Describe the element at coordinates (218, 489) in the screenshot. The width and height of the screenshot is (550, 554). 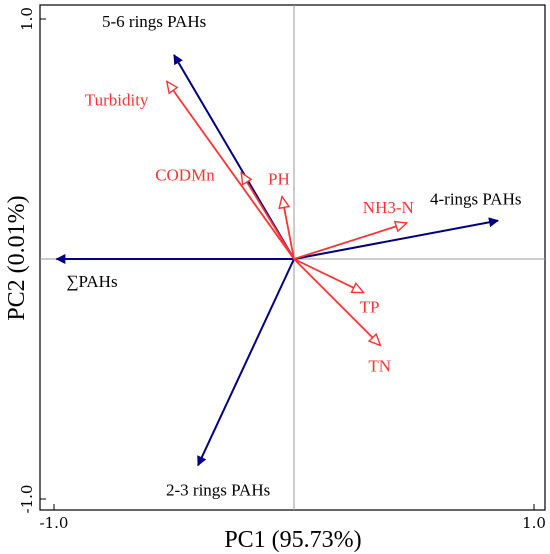
I see `response-label-2-3-rings-pahs: 2-3 rings PAHs` at that location.